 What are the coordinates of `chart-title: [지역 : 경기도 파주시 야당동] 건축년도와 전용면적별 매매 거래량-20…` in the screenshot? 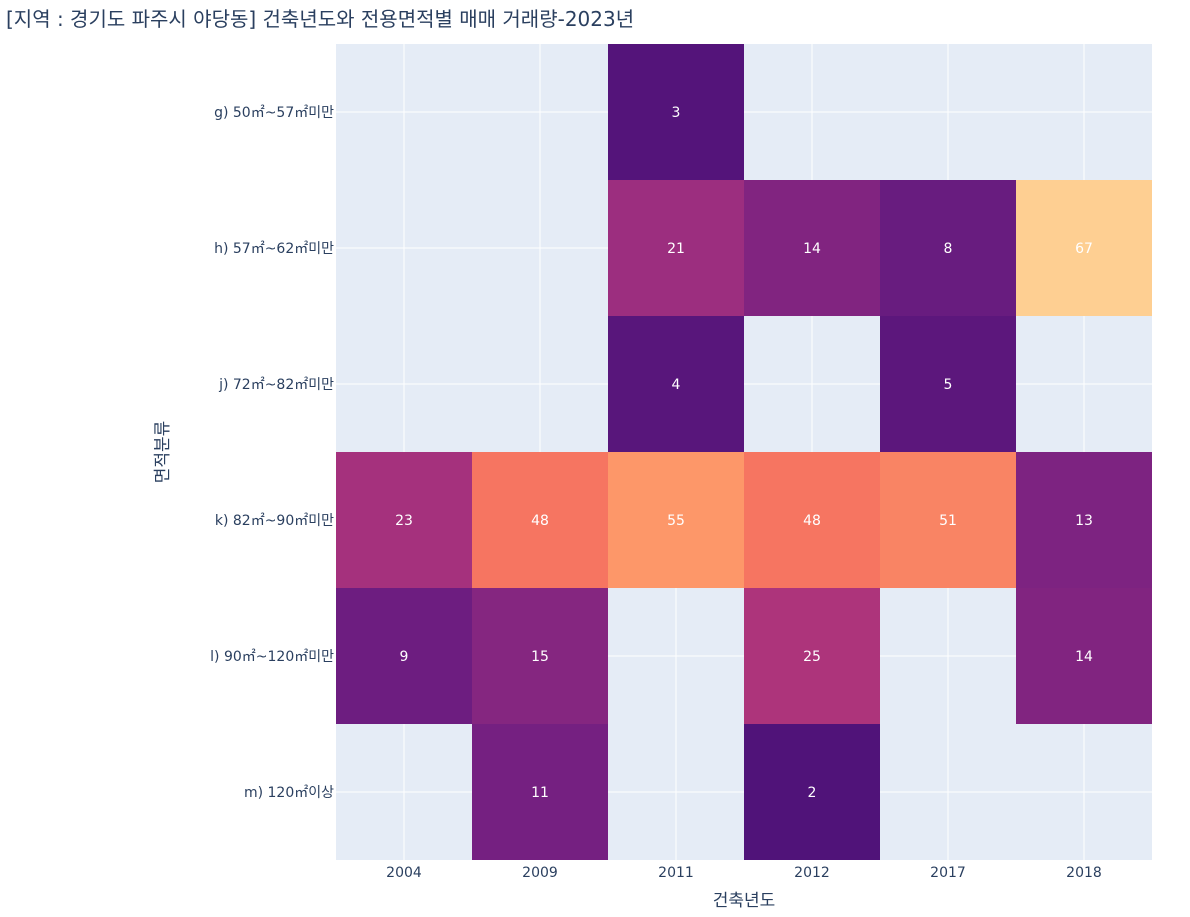 It's located at (320, 19).